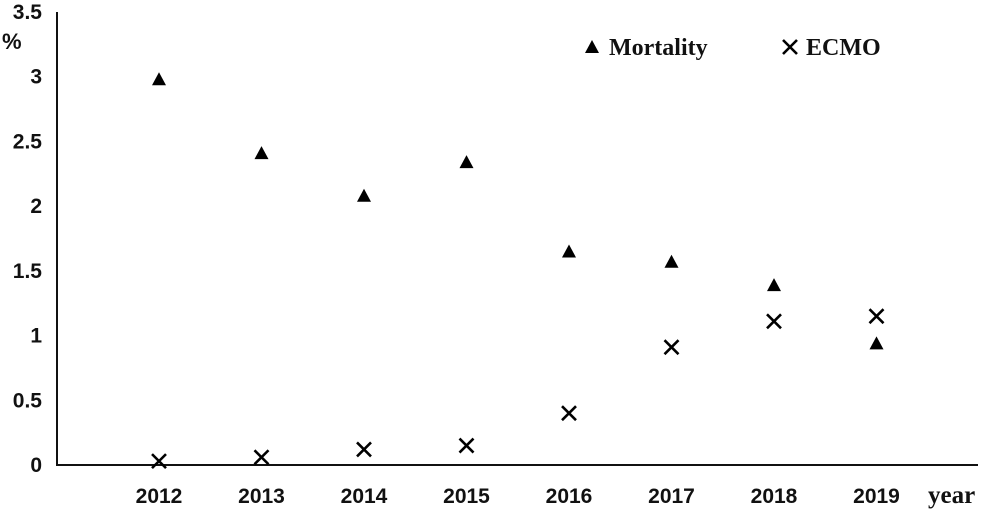 The width and height of the screenshot is (986, 514). What do you see at coordinates (28, 141) in the screenshot?
I see `y-tick-label: 2.5` at bounding box center [28, 141].